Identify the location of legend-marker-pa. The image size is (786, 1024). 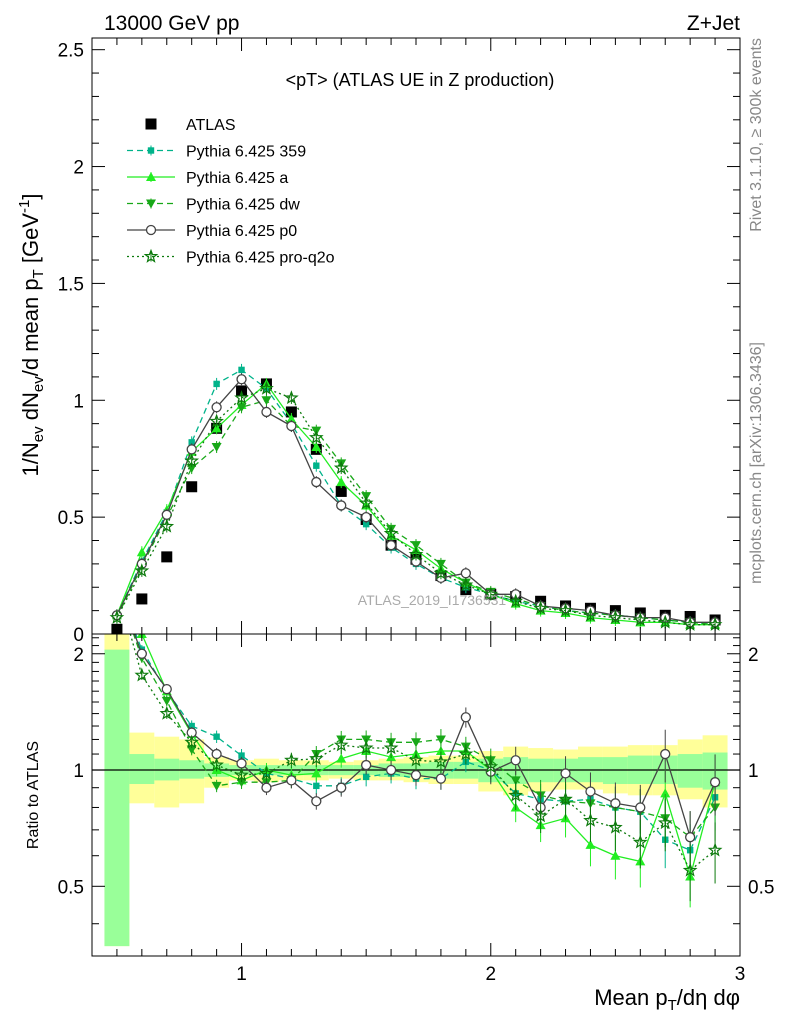
(151, 176).